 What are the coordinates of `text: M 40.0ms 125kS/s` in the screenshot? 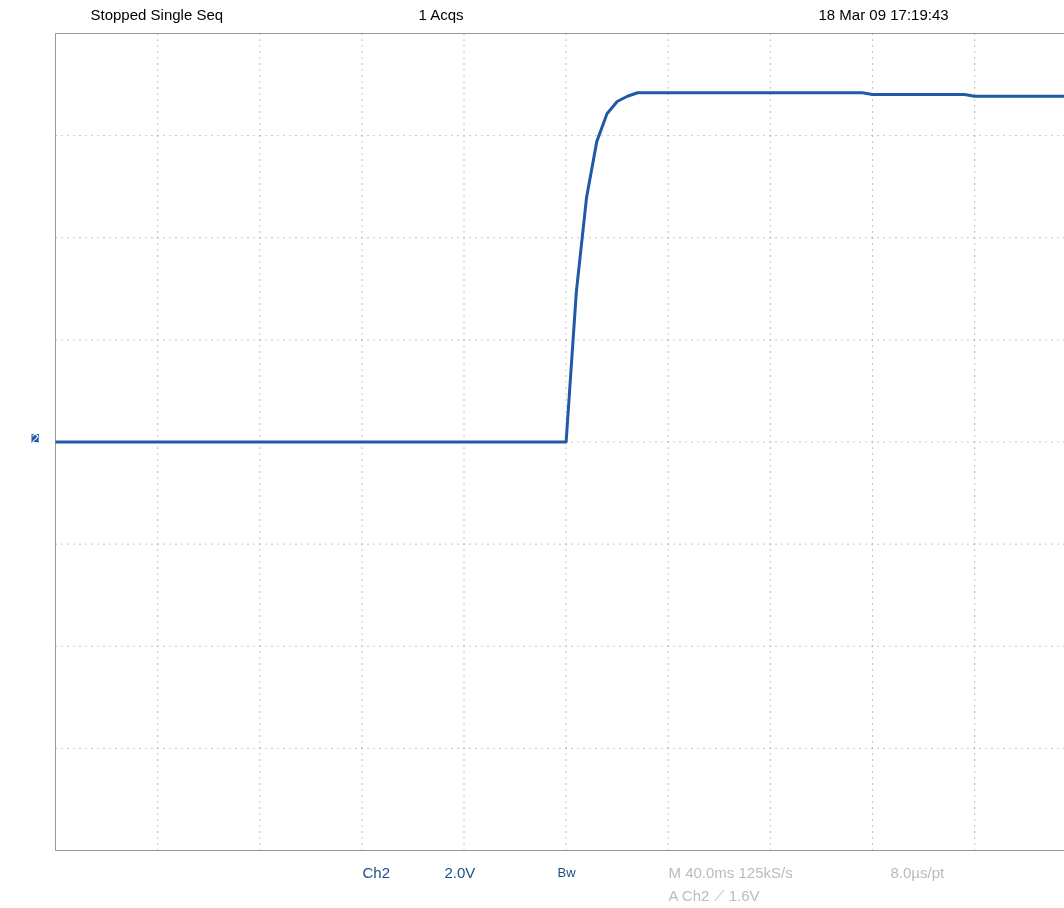 It's located at (730, 872).